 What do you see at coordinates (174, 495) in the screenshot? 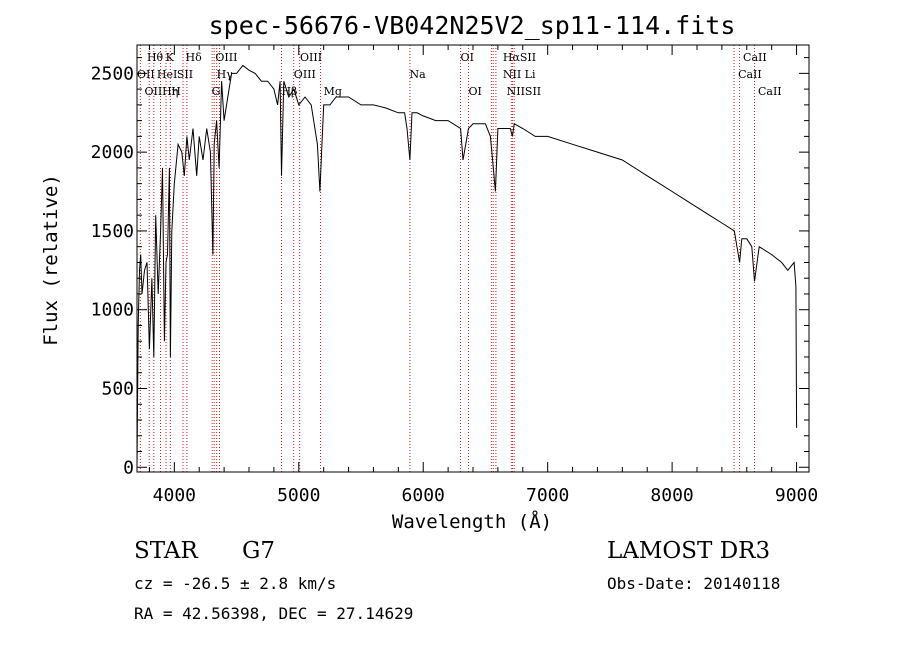
I see `x-tick-label: 4000` at bounding box center [174, 495].